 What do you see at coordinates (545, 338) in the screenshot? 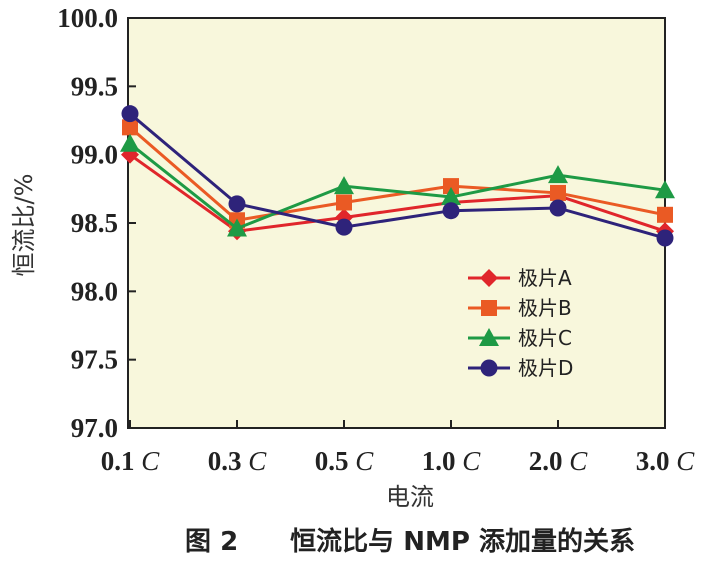
I see `legend-label-2: 极片C` at bounding box center [545, 338].